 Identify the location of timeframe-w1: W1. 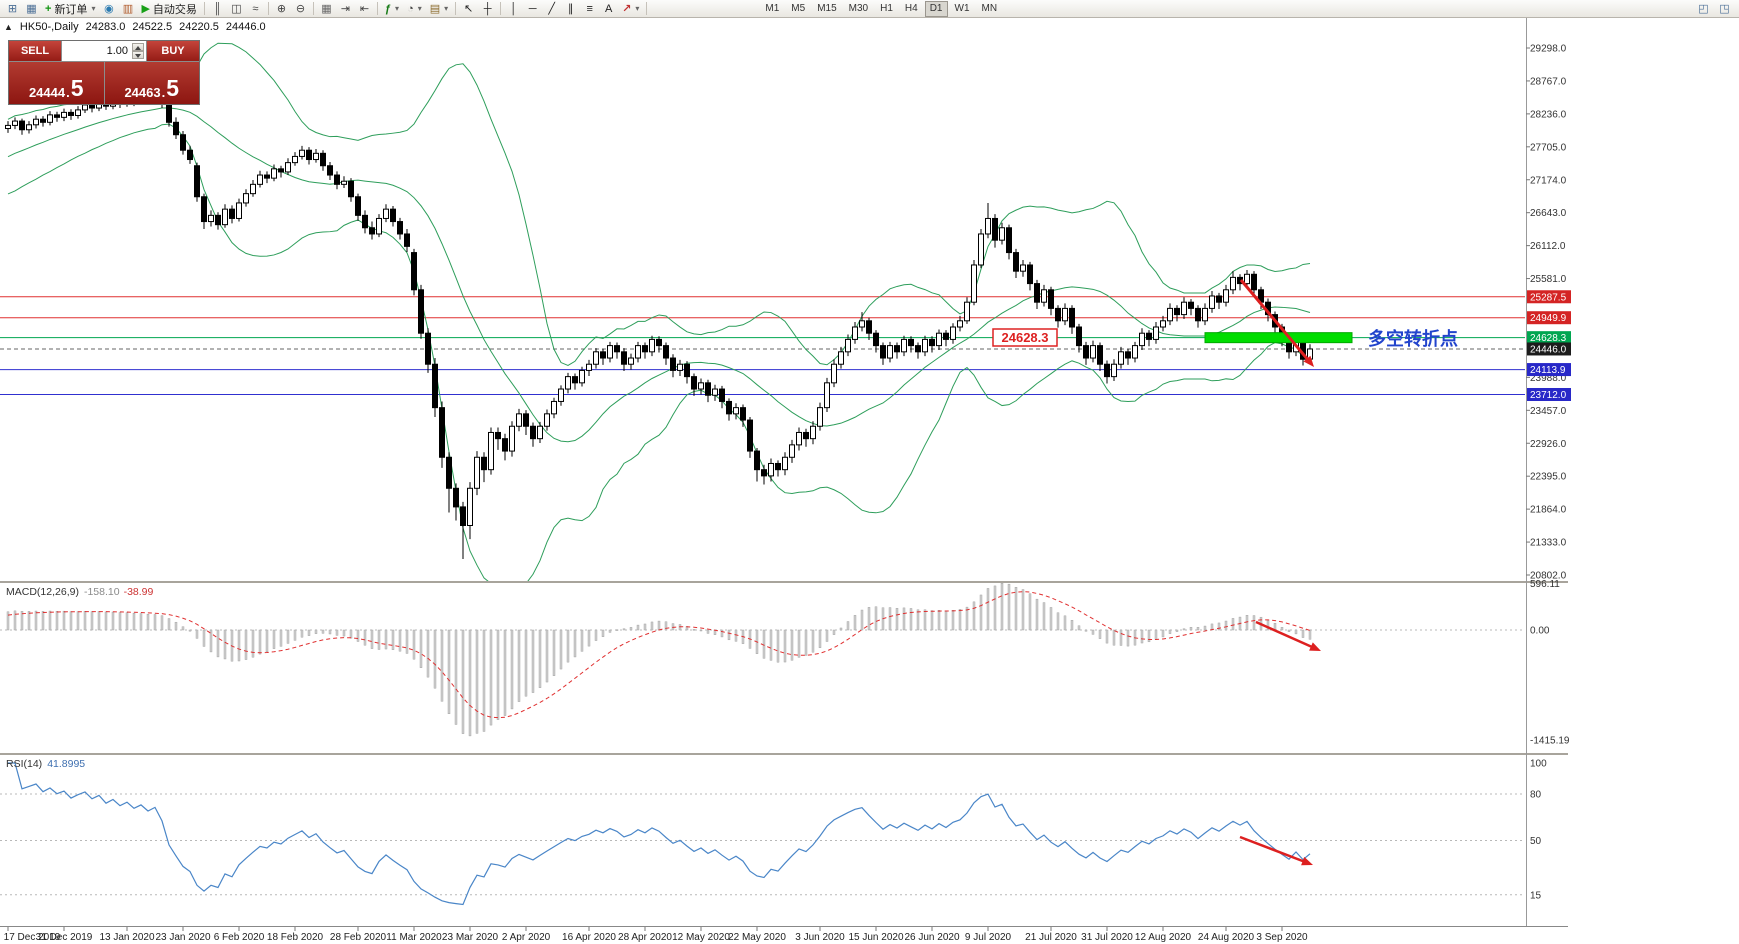
(962, 8).